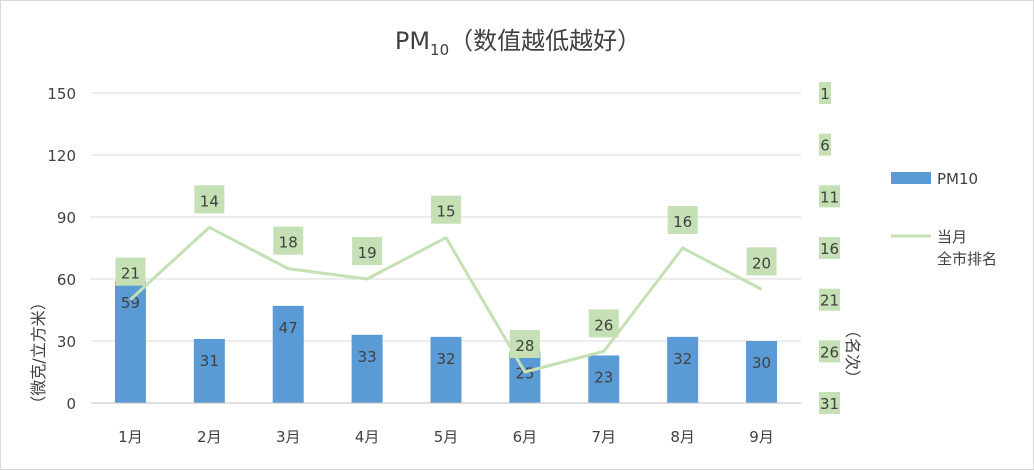  I want to click on y-right-tick-label: 26, so click(829, 352).